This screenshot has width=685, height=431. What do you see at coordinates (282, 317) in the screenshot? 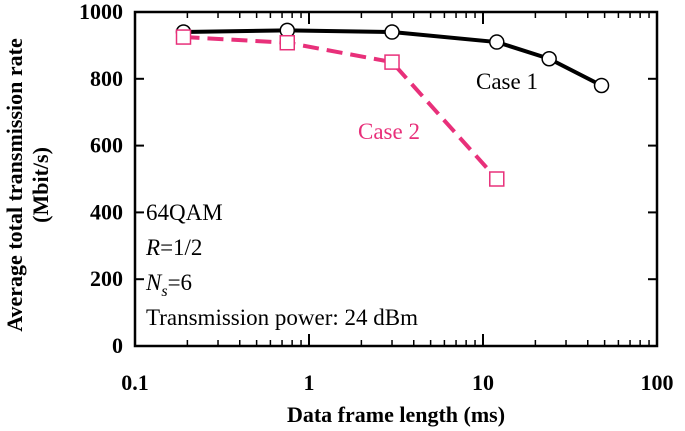
I see `annotation-power: Transmission power: 24 dBm` at bounding box center [282, 317].